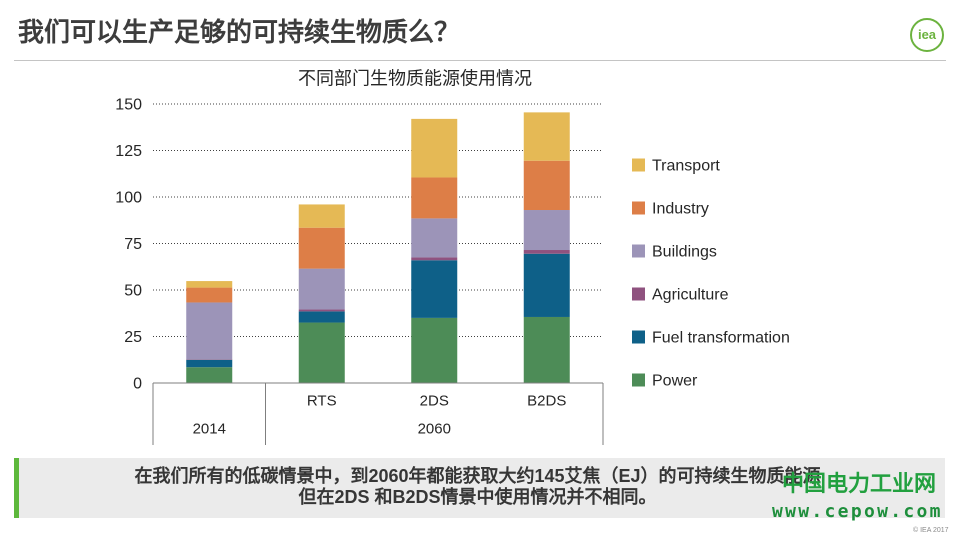  Describe the element at coordinates (480, 60) in the screenshot. I see `title-divider` at that location.